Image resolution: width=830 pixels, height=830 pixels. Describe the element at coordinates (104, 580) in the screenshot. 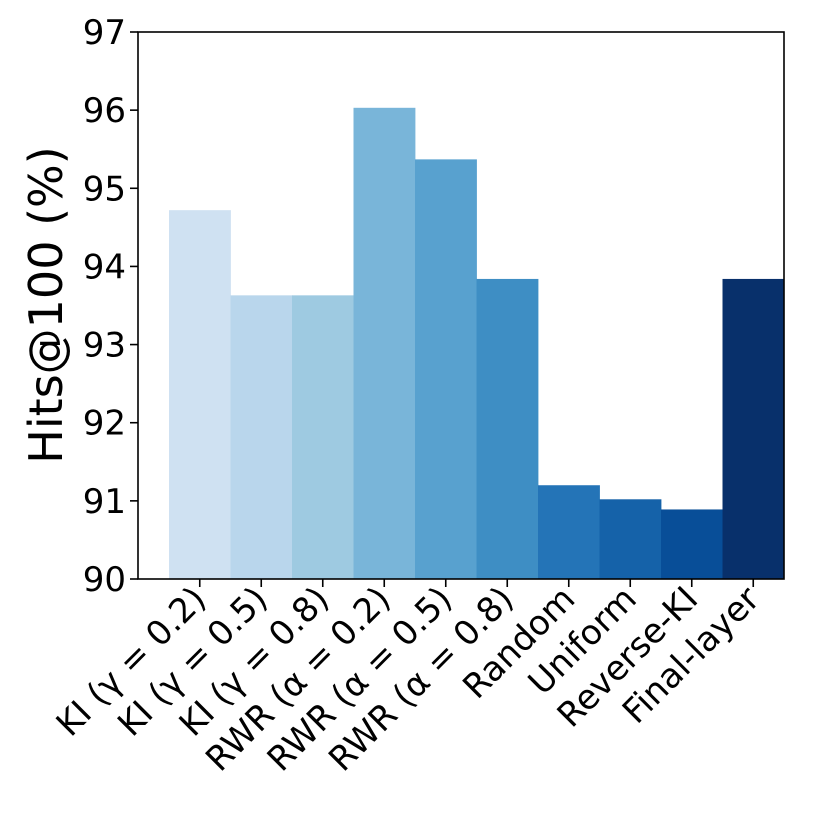

I see `y-tick-label: 90` at that location.